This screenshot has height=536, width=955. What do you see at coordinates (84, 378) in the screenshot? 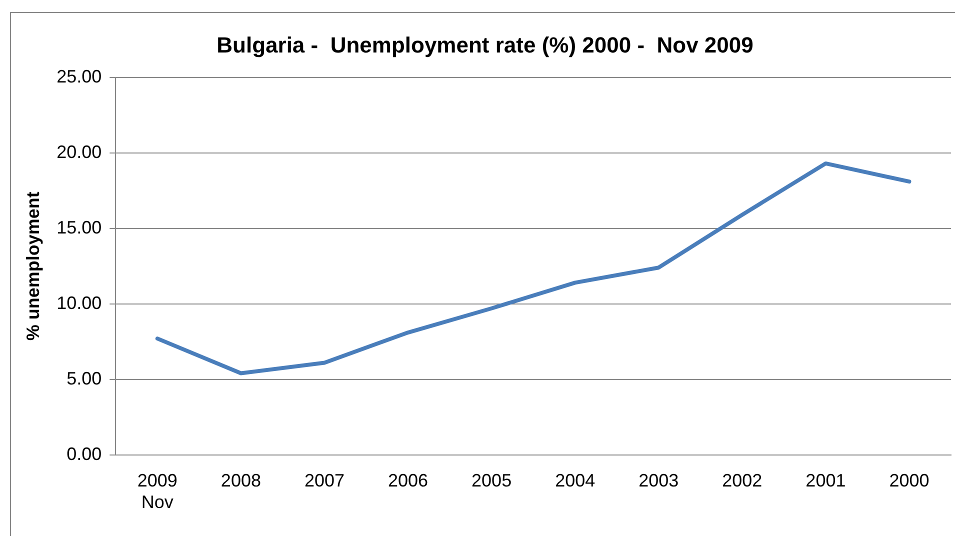
I see `y-tick-label: 5.00` at bounding box center [84, 378].